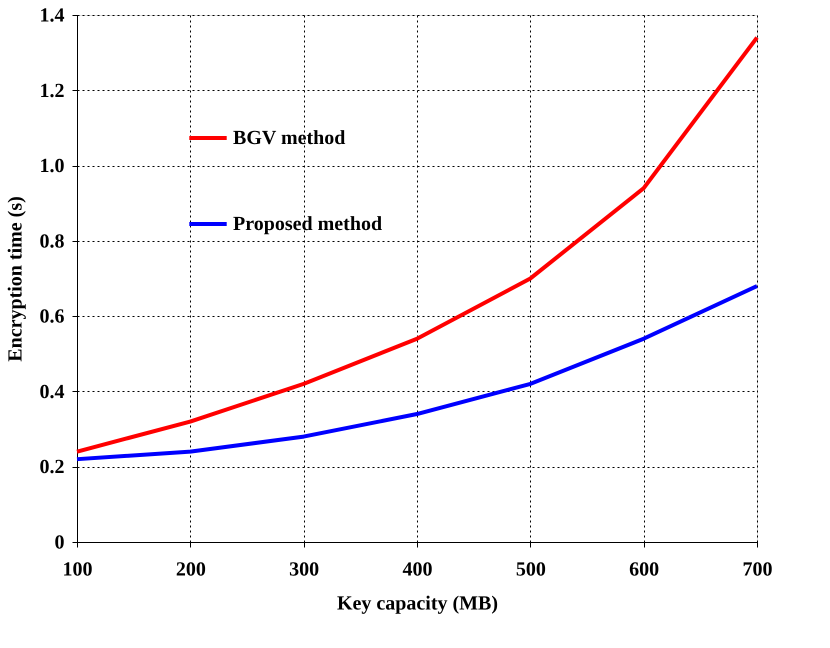  Describe the element at coordinates (644, 569) in the screenshot. I see `x-tick-label: 600` at that location.